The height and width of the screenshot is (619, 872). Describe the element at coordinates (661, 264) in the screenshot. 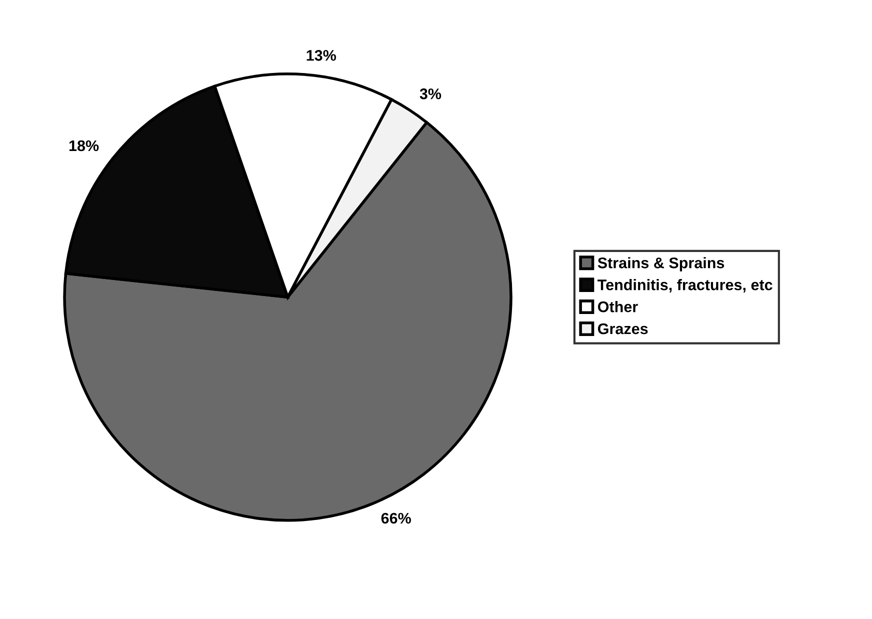

I see `legend-label: Strains & Sprains` at that location.